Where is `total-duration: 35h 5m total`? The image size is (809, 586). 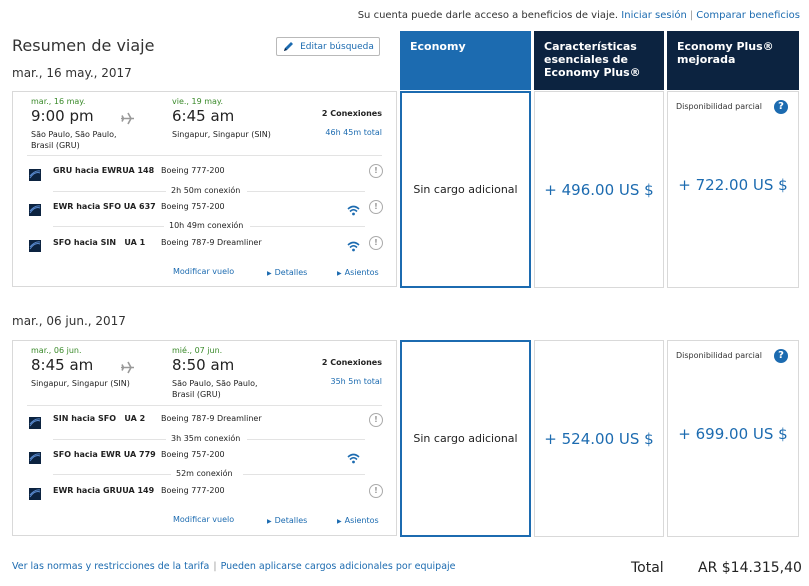 total-duration: 35h 5m total is located at coordinates (356, 381).